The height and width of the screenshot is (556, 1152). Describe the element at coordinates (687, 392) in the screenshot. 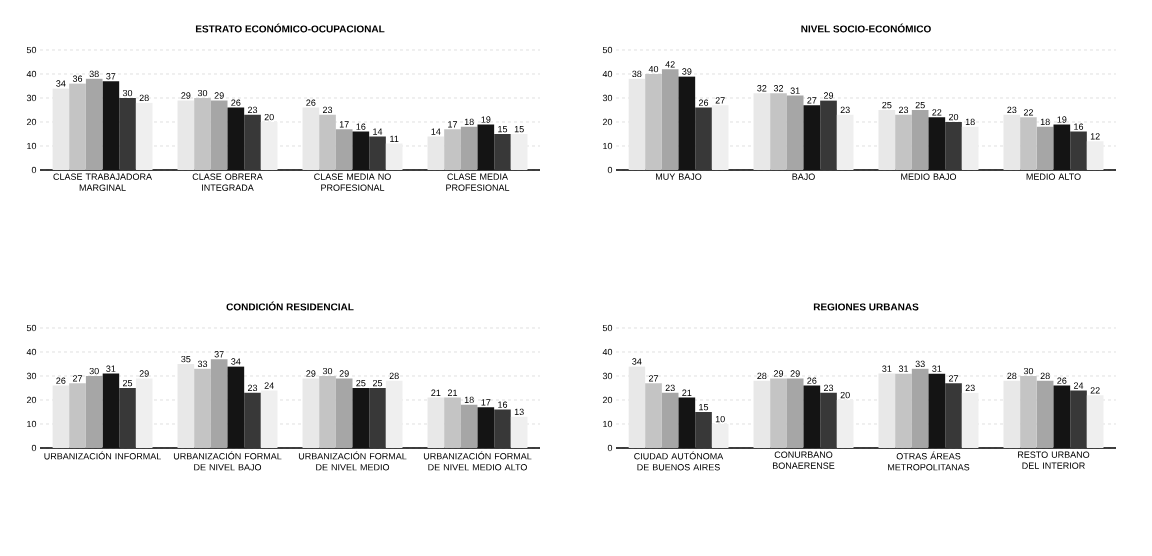

I see `data-label: 21` at that location.